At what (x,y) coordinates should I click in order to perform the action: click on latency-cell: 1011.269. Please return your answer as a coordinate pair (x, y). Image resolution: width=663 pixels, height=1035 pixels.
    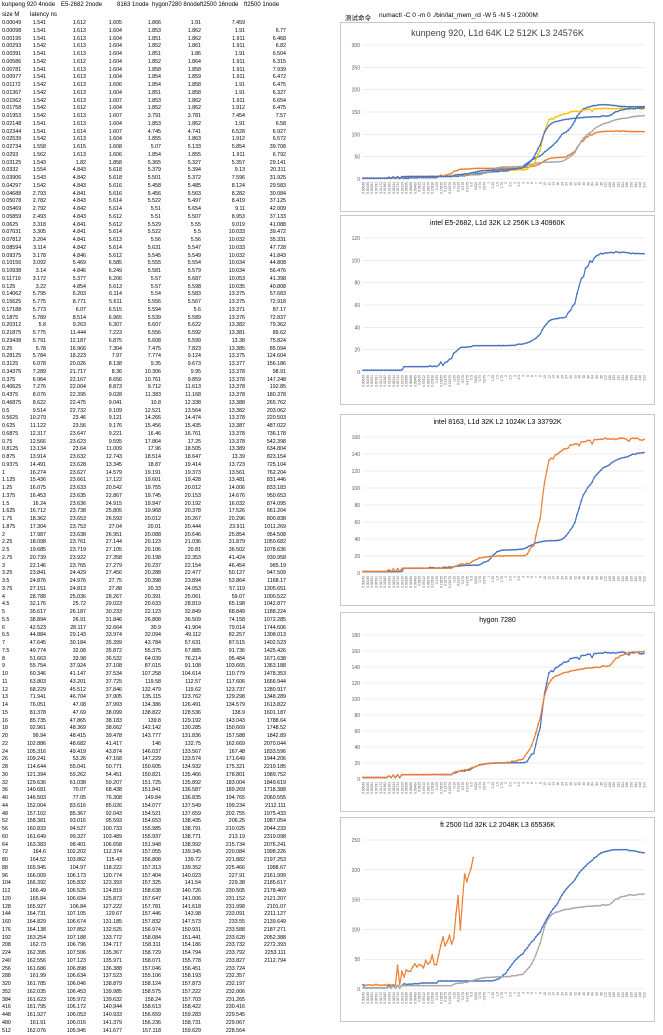
    Looking at the image, I should click on (267, 528).